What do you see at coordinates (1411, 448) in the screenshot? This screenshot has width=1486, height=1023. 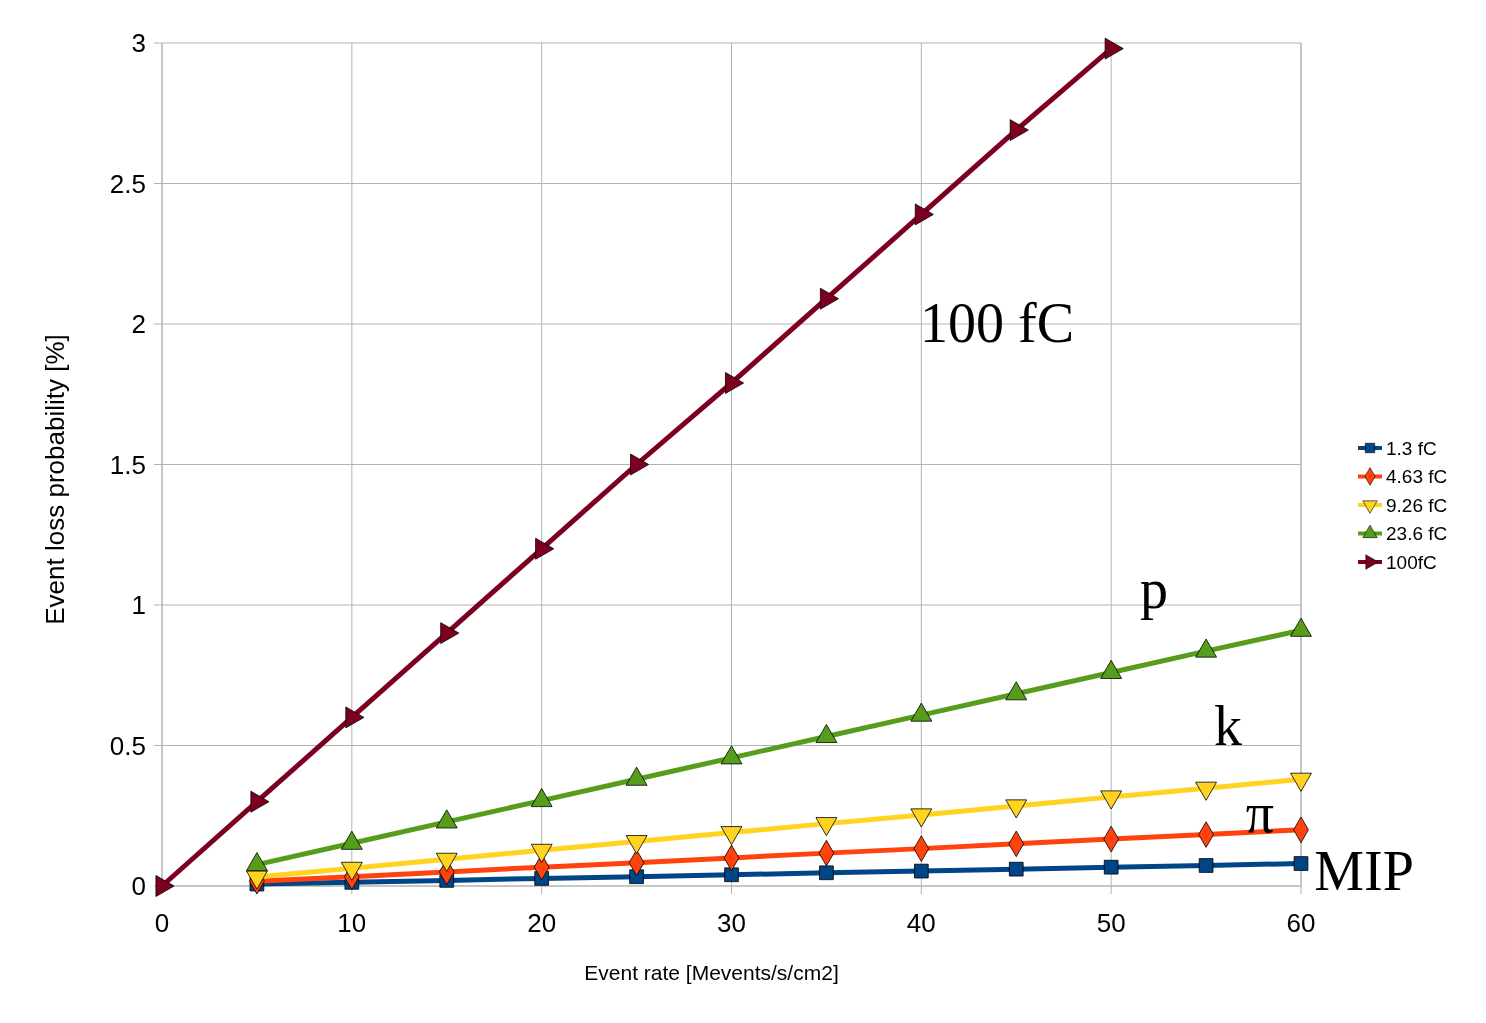 I see `legend-label: 1.3 fC` at bounding box center [1411, 448].